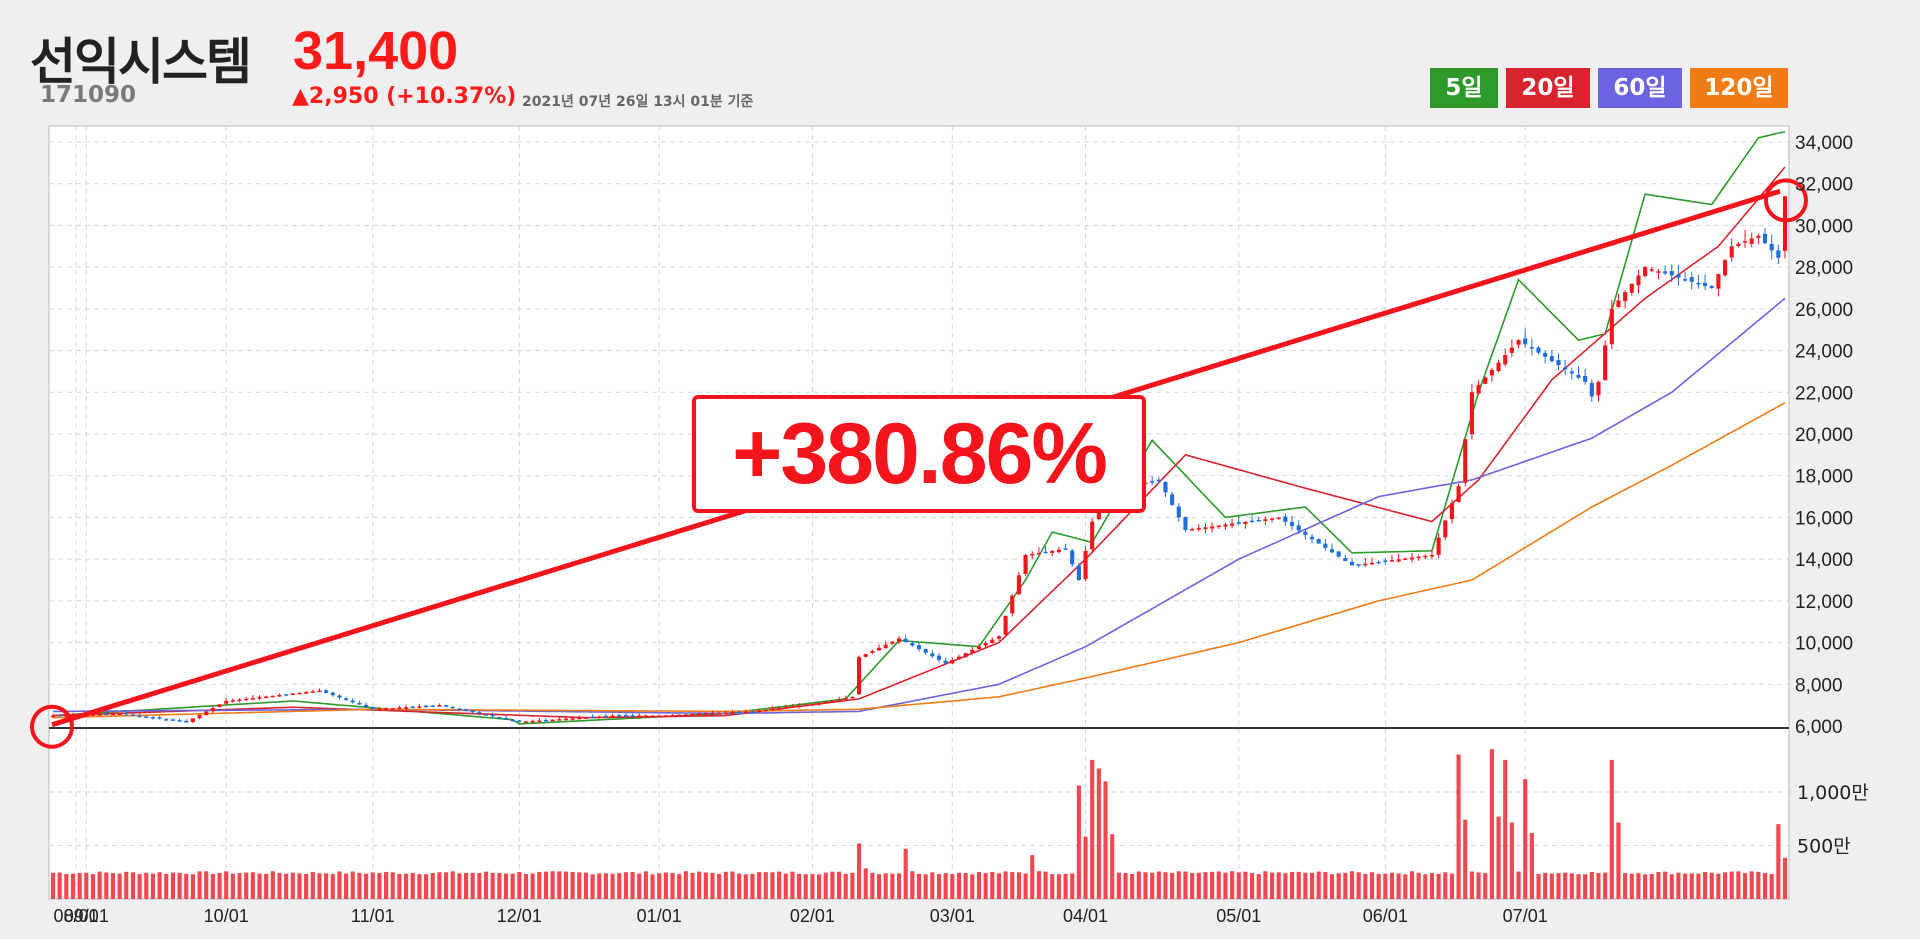 Image resolution: width=1920 pixels, height=939 pixels. What do you see at coordinates (1824, 435) in the screenshot?
I see `price-tick-label: 20,000` at bounding box center [1824, 435].